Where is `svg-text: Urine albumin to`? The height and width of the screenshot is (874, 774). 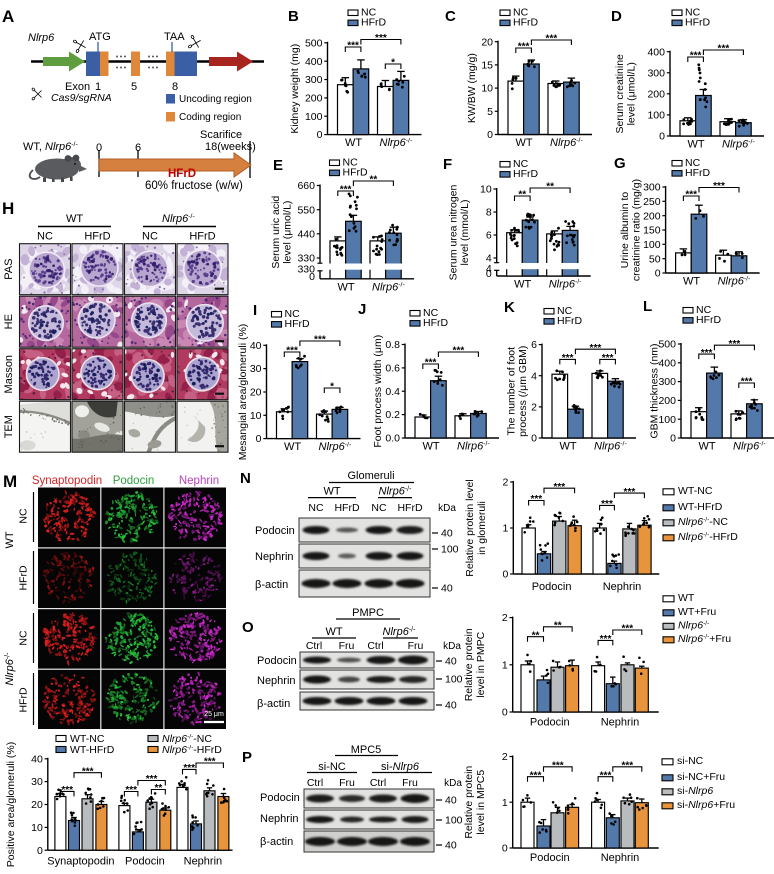 svg-text: Urine albumin to is located at coordinates (625, 230).